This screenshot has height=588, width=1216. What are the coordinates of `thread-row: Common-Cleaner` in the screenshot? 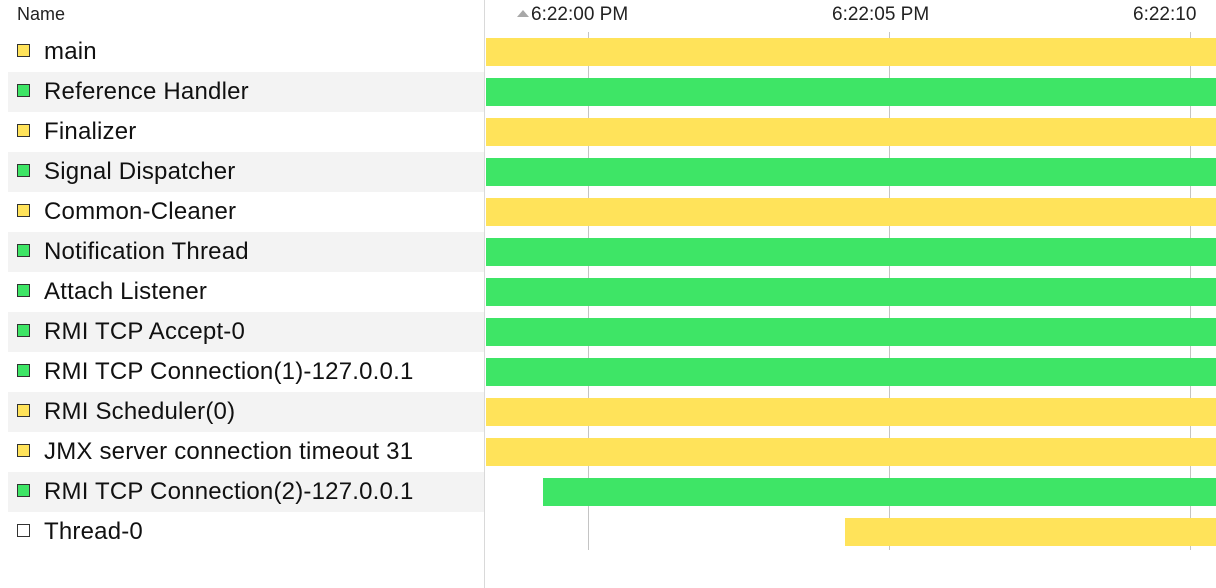 It's located at (608, 212).